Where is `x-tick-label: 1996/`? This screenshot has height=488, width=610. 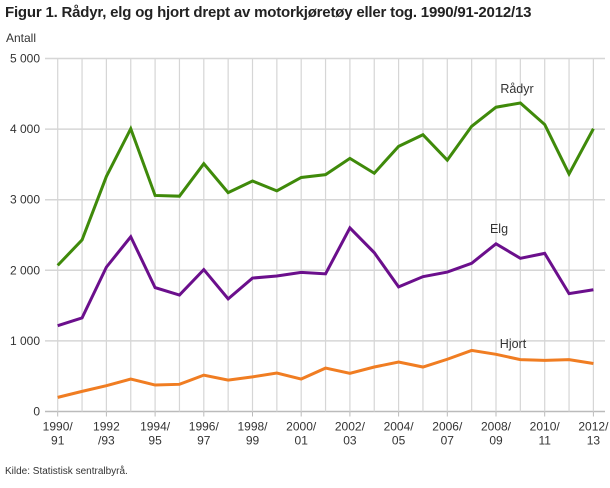 x-tick-label: 1996/ is located at coordinates (204, 427).